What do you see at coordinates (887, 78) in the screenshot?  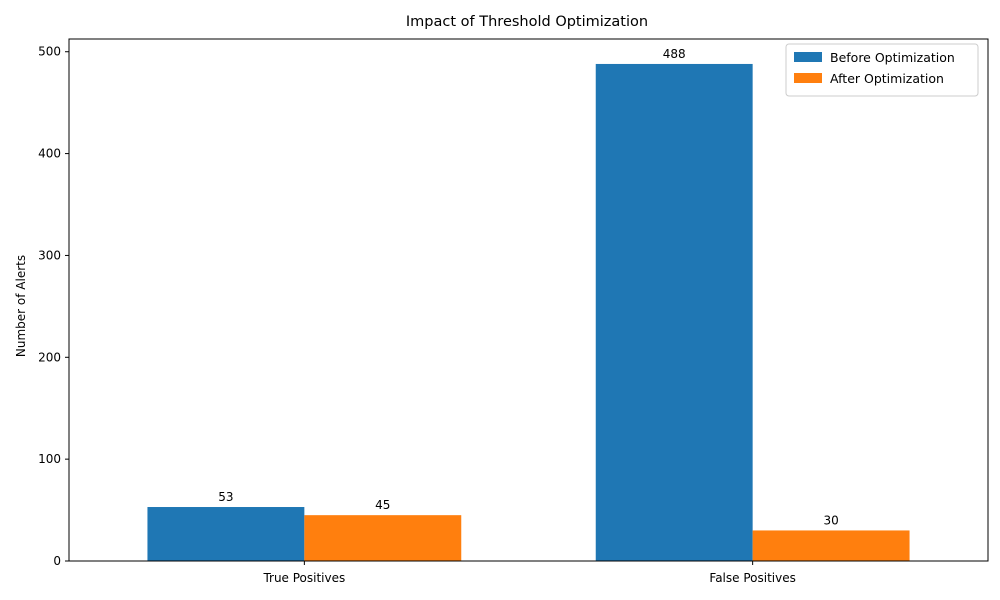 I see `legend-label-1: After Optimization` at bounding box center [887, 78].